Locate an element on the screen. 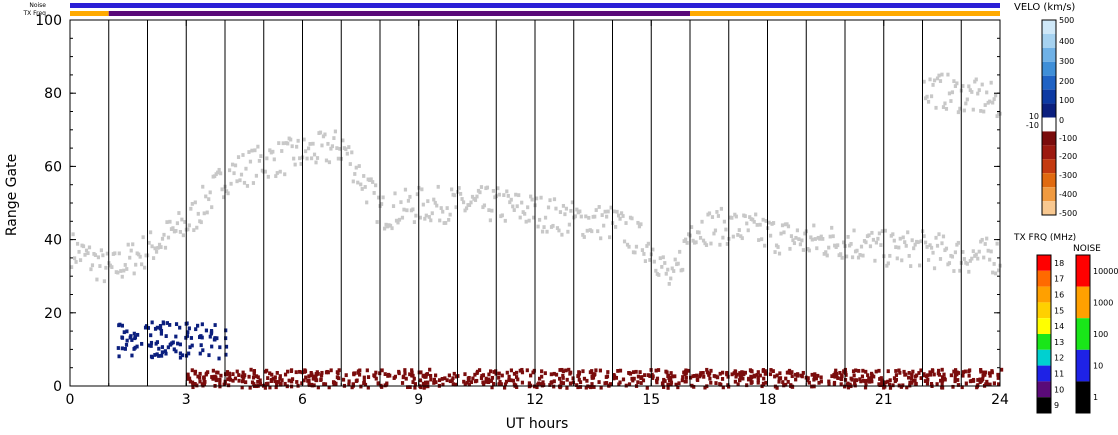  velocity-scale-label: -300 is located at coordinates (1068, 175).